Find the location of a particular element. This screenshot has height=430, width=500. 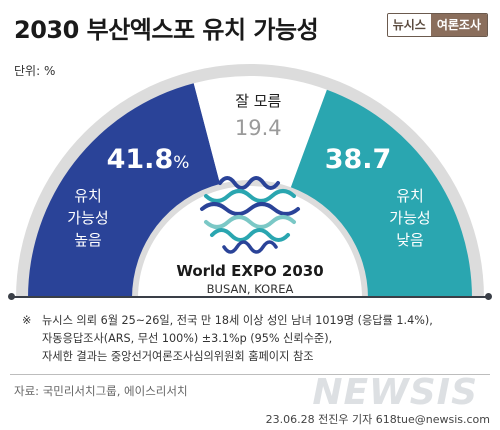

note-line: 자동응답조사(ARS, 무선 100%) ±3.1%p (95% 신뢰수준), is located at coordinates (187, 338).